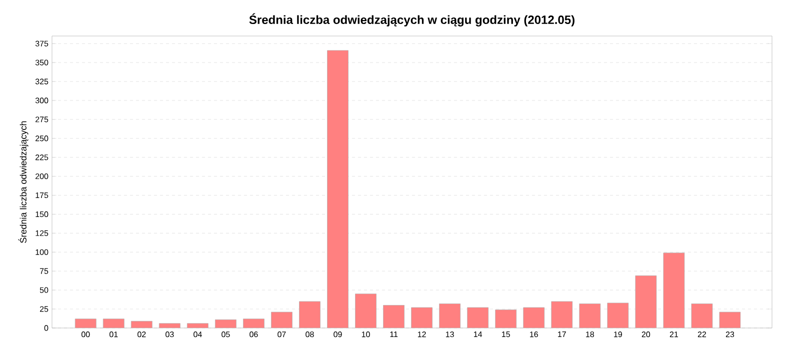  I want to click on x-tick-label: 13, so click(450, 335).